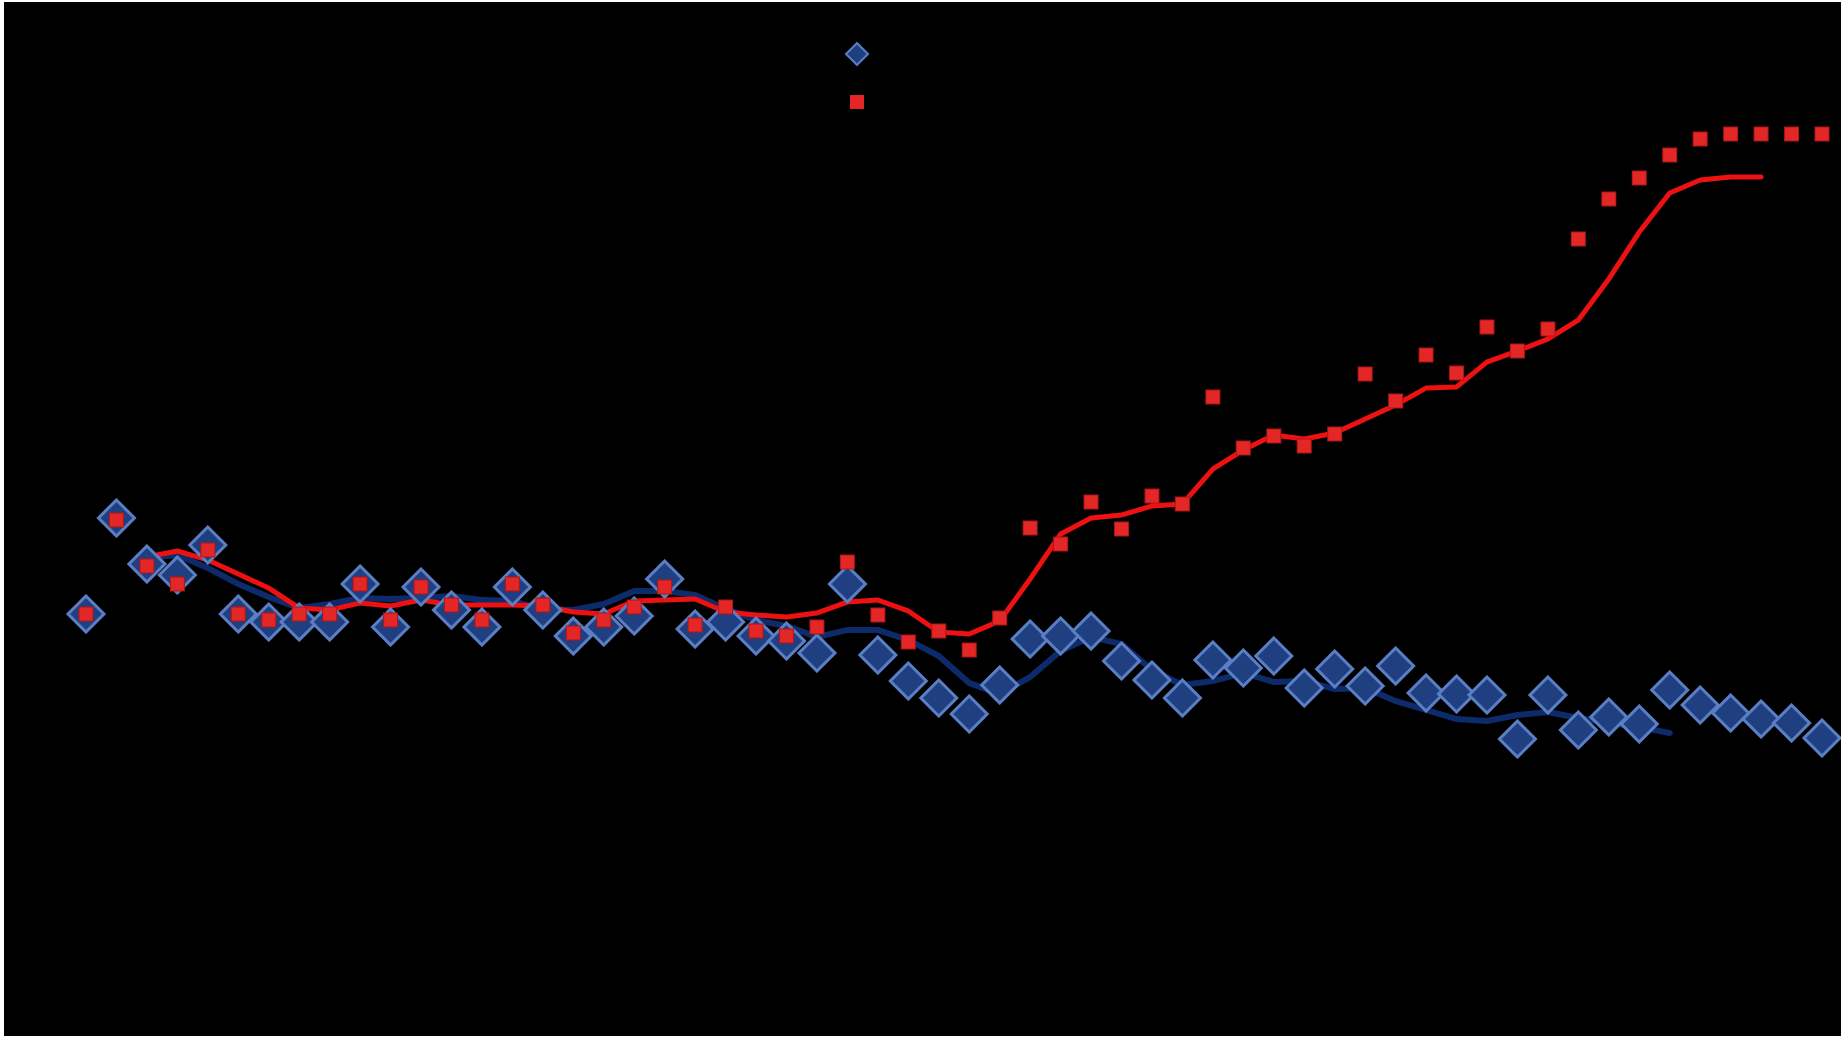 The width and height of the screenshot is (1844, 1038). What do you see at coordinates (1842, 519) in the screenshot?
I see `frame-edge-right` at bounding box center [1842, 519].